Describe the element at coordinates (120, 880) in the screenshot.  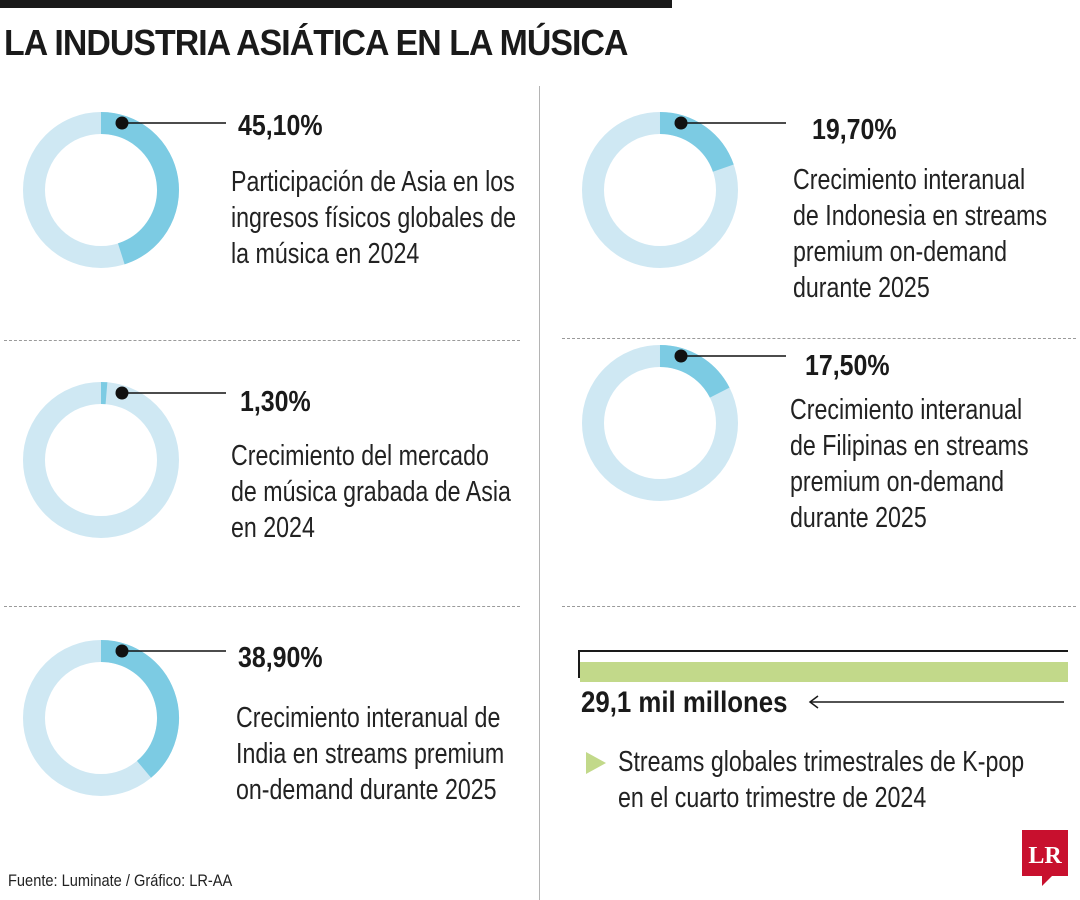
I see `source-credit: Fuente: Luminate / Gráfico: LR-AA` at that location.